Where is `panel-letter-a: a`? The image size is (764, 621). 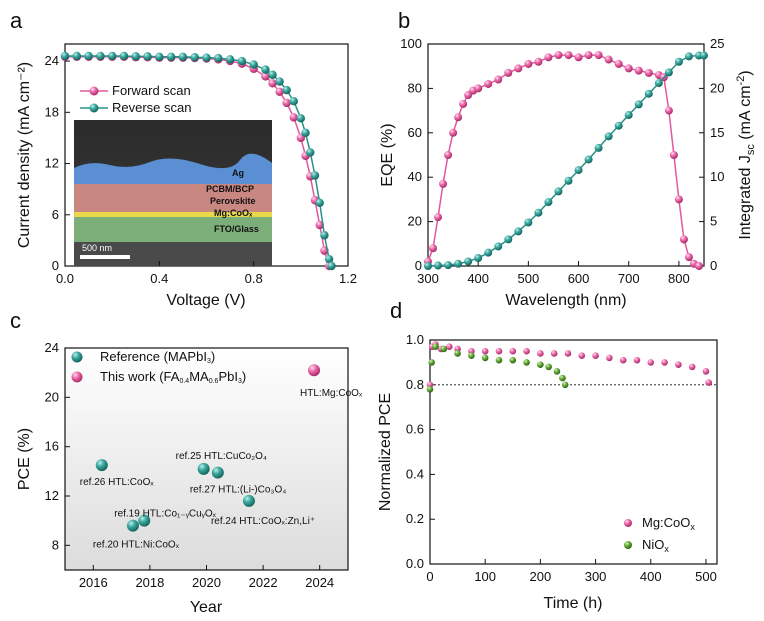
panel-letter-a: a is located at coordinates (16, 20).